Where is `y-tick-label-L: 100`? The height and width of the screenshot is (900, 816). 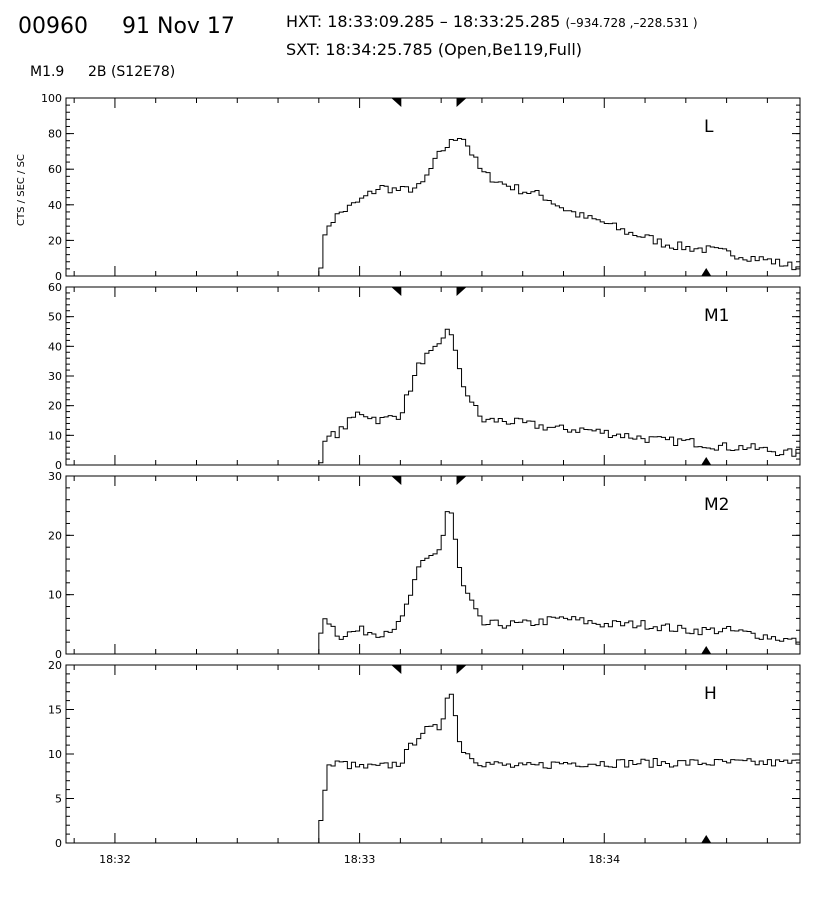 y-tick-label-L: 100 is located at coordinates (51, 98).